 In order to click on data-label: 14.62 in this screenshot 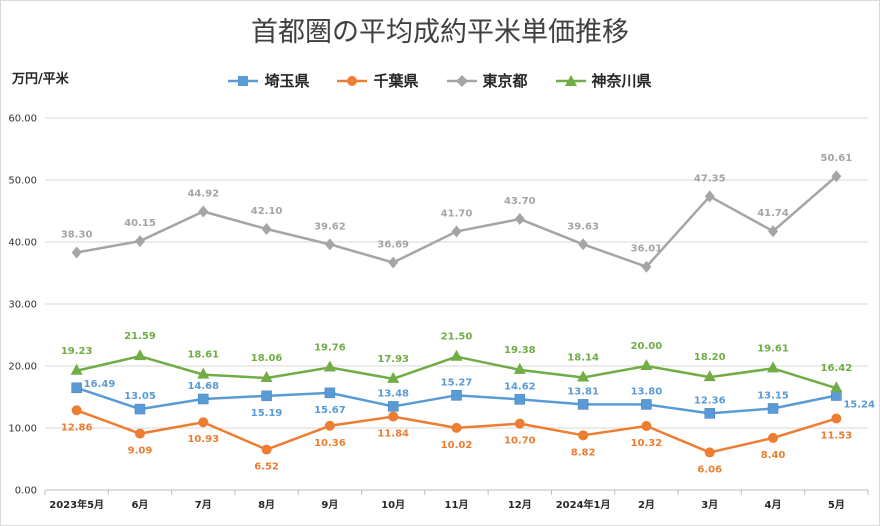, I will do `click(520, 386)`.